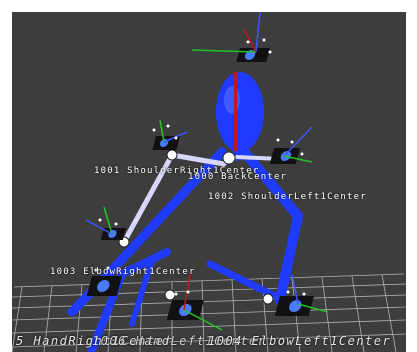 The height and width of the screenshot is (352, 417). What do you see at coordinates (300, 341) in the screenshot?
I see `label-elbow-left: 1004 ElbowLeft1Center` at bounding box center [300, 341].